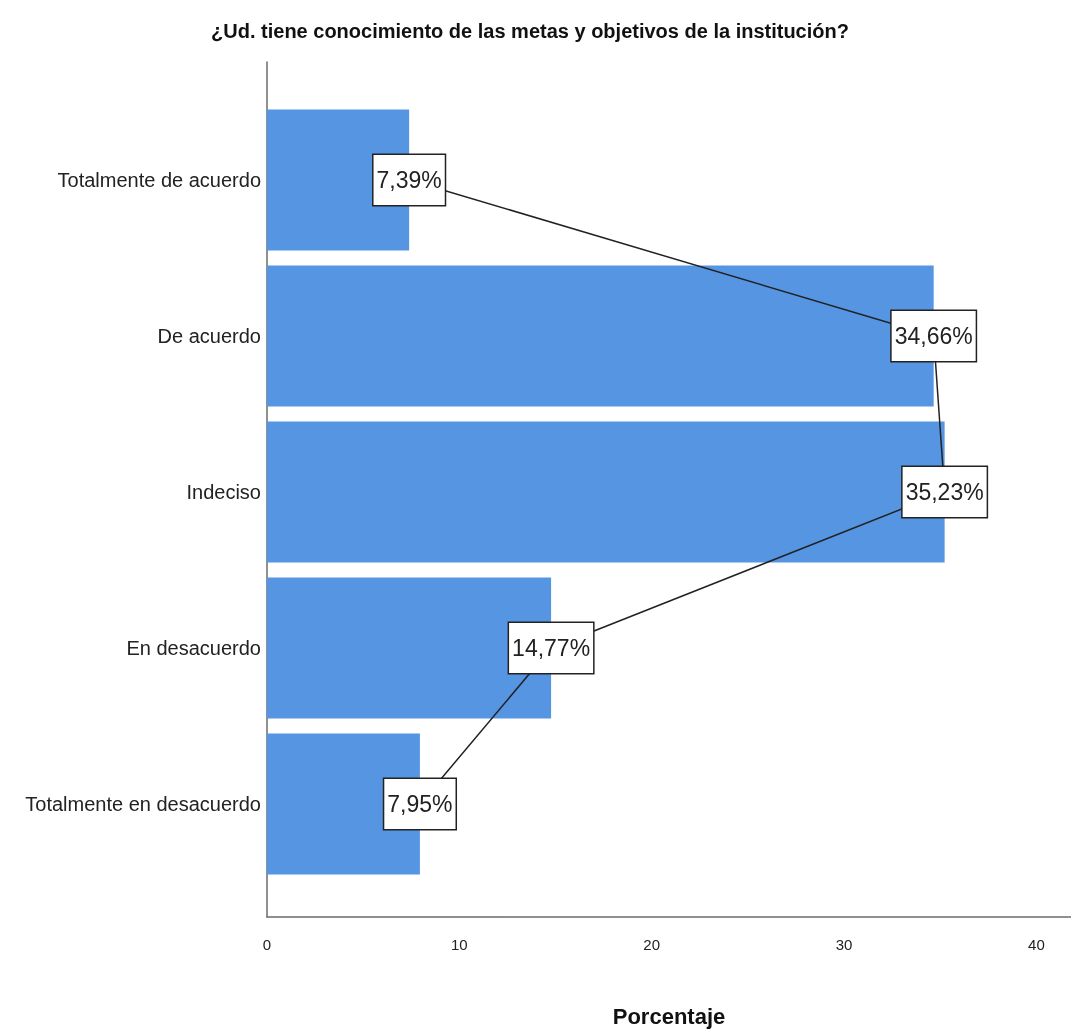  What do you see at coordinates (193, 648) in the screenshot?
I see `y-tick-label: En desacuerdo` at bounding box center [193, 648].